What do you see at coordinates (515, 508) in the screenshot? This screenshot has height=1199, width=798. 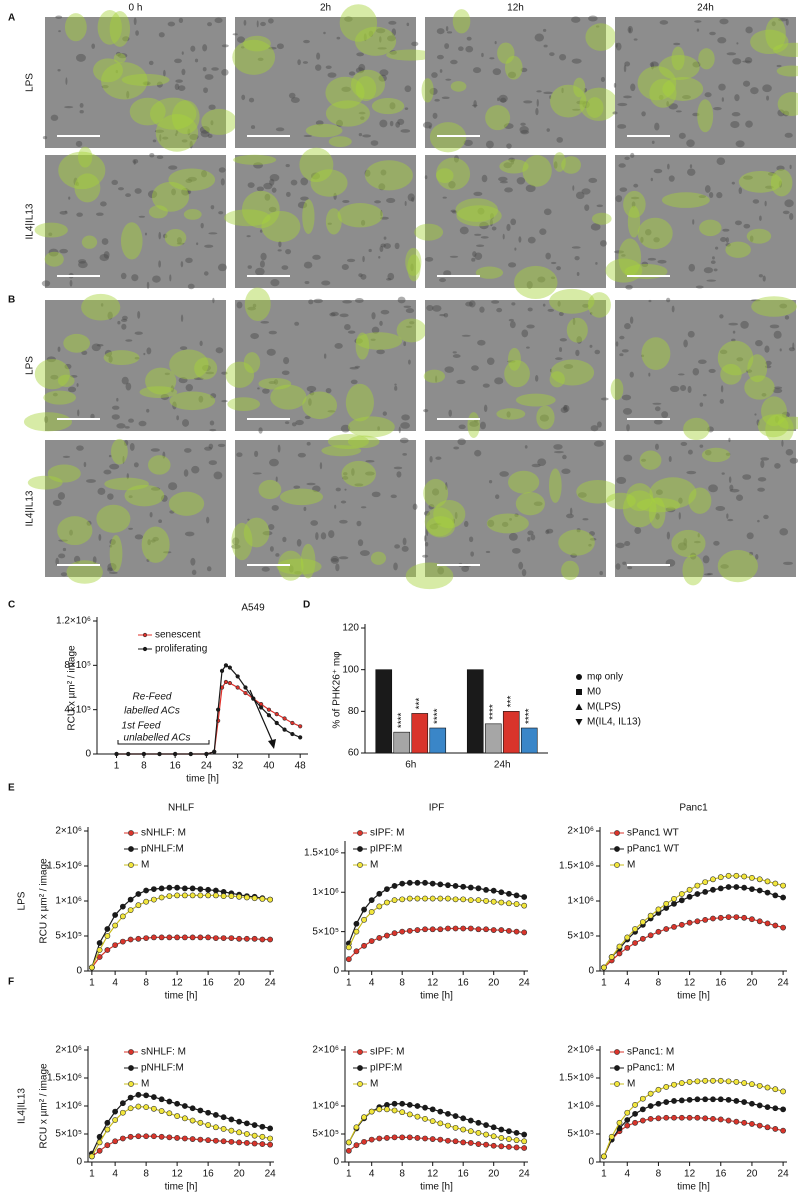 I see `image-background` at bounding box center [515, 508].